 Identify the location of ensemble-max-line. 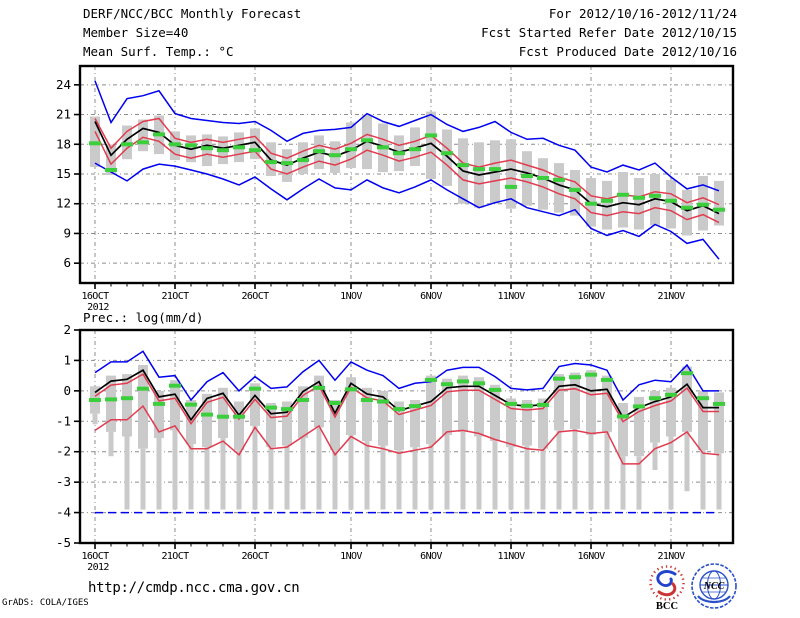
(407, 136).